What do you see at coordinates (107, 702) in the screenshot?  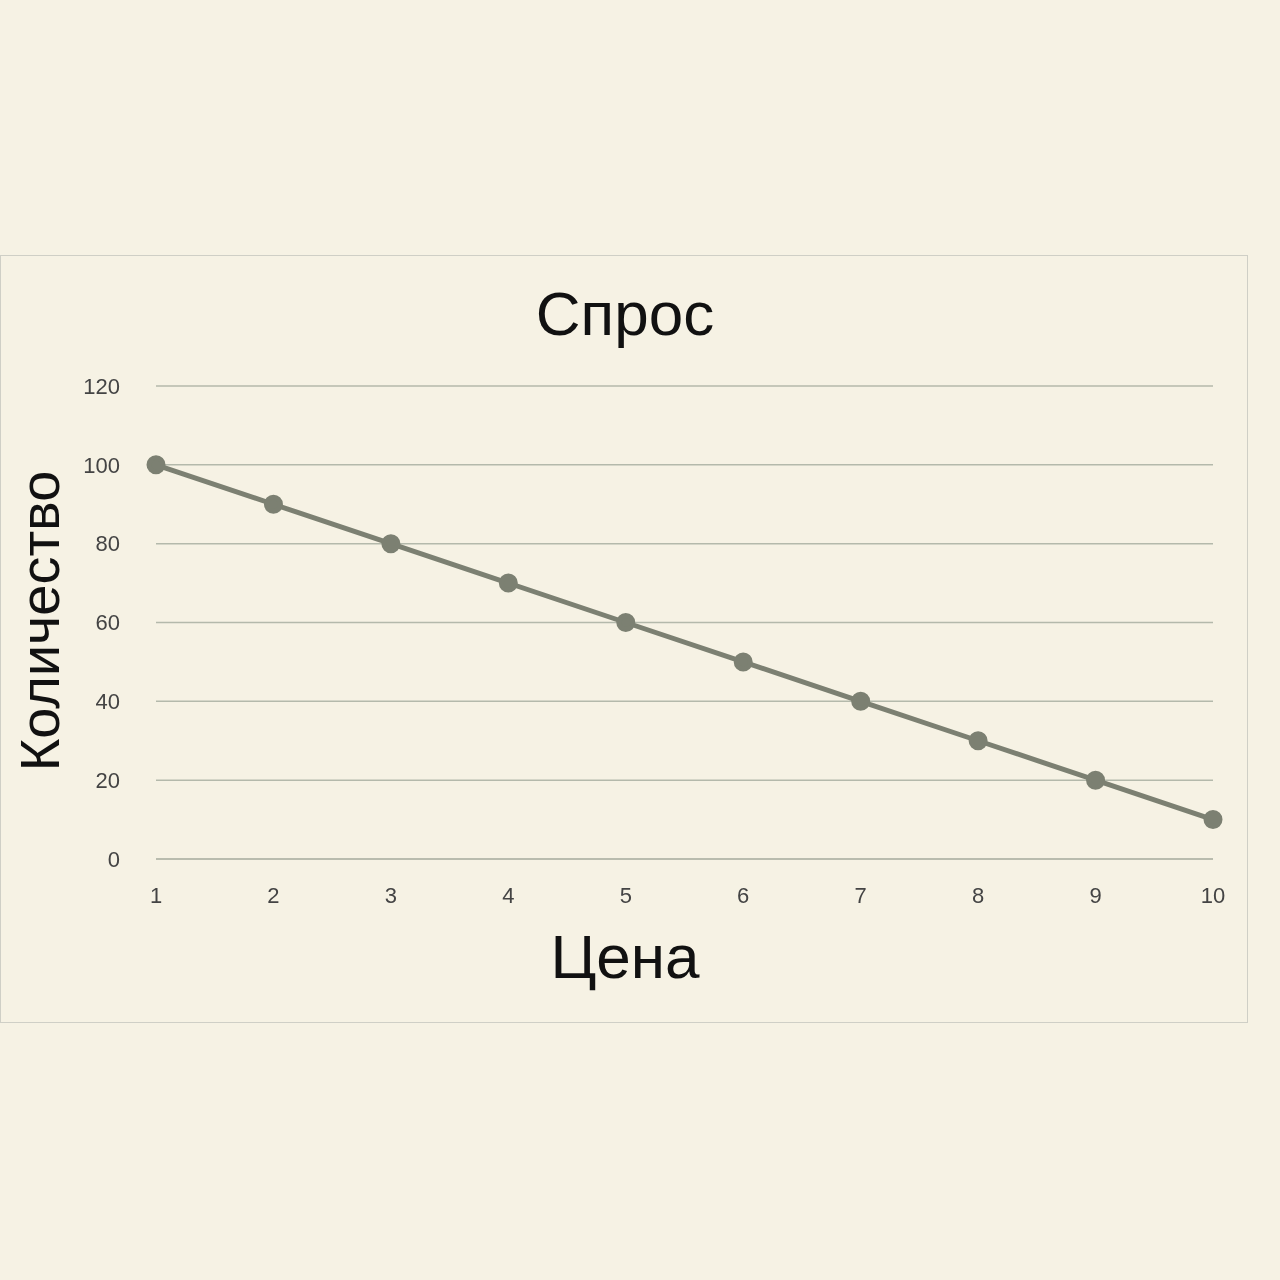 I see `y-tick-label: 40` at bounding box center [107, 702].